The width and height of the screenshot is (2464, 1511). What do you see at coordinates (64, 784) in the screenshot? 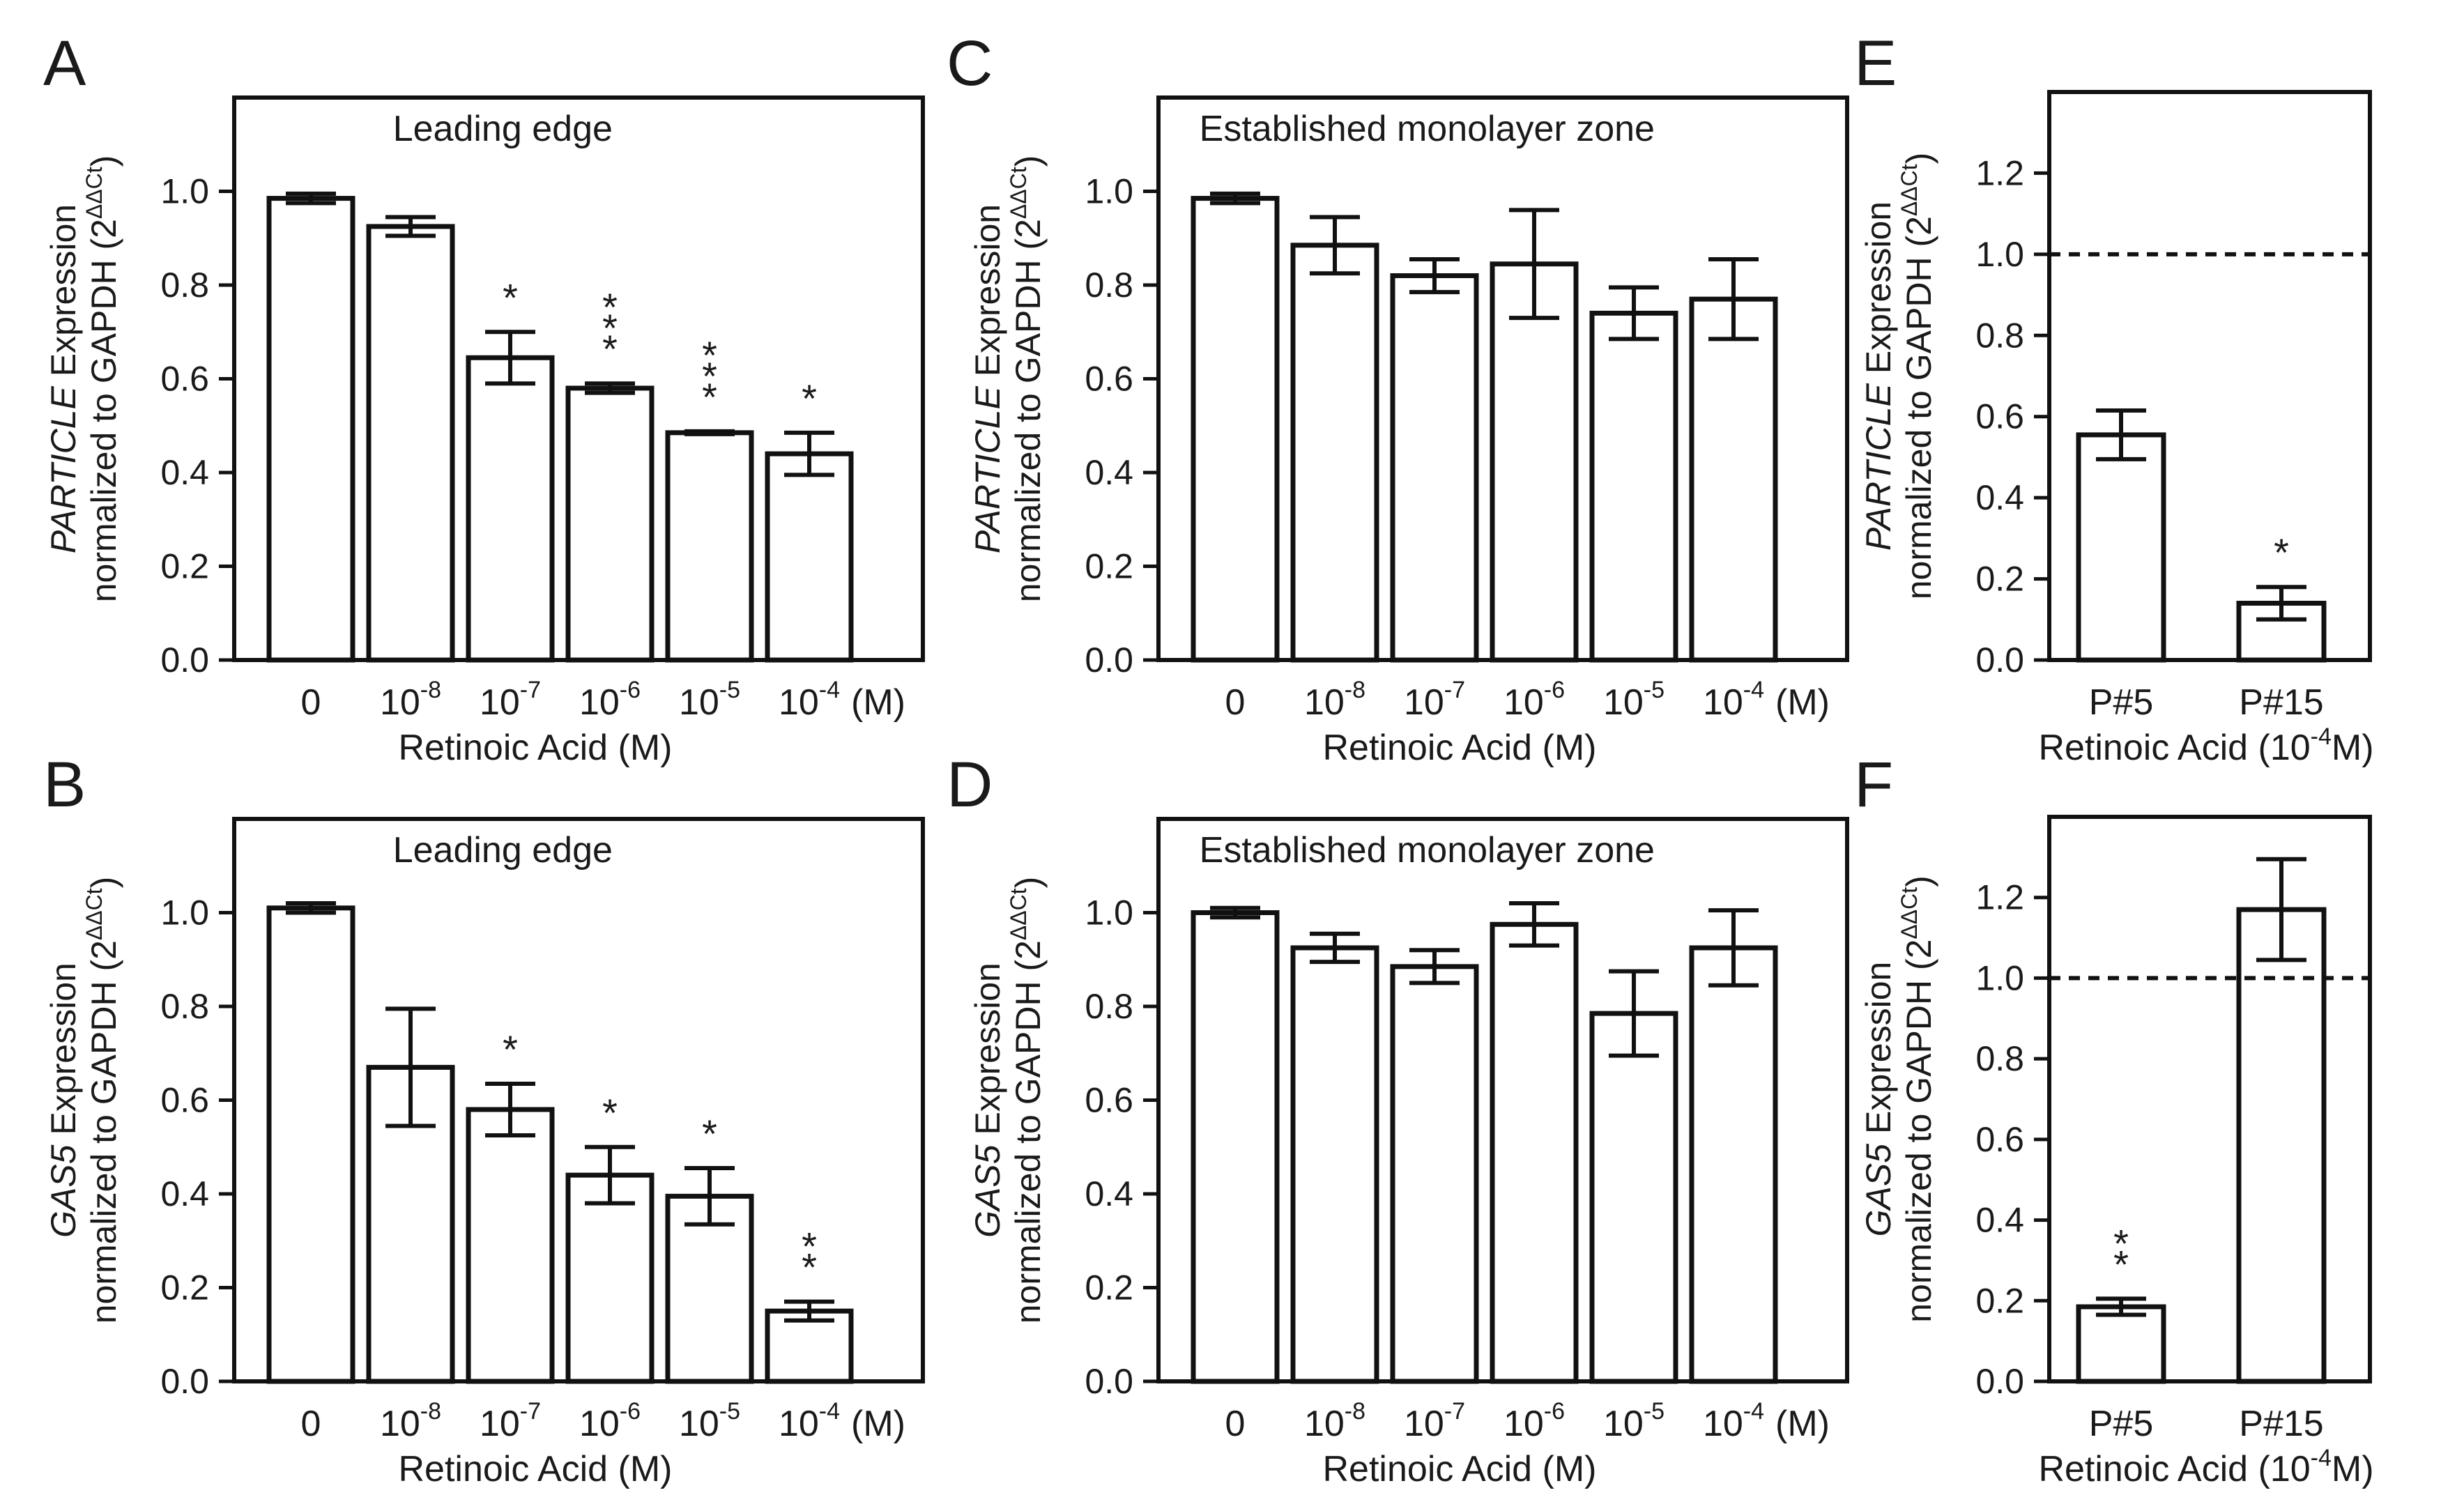
I see `panel-letter: B` at bounding box center [64, 784].